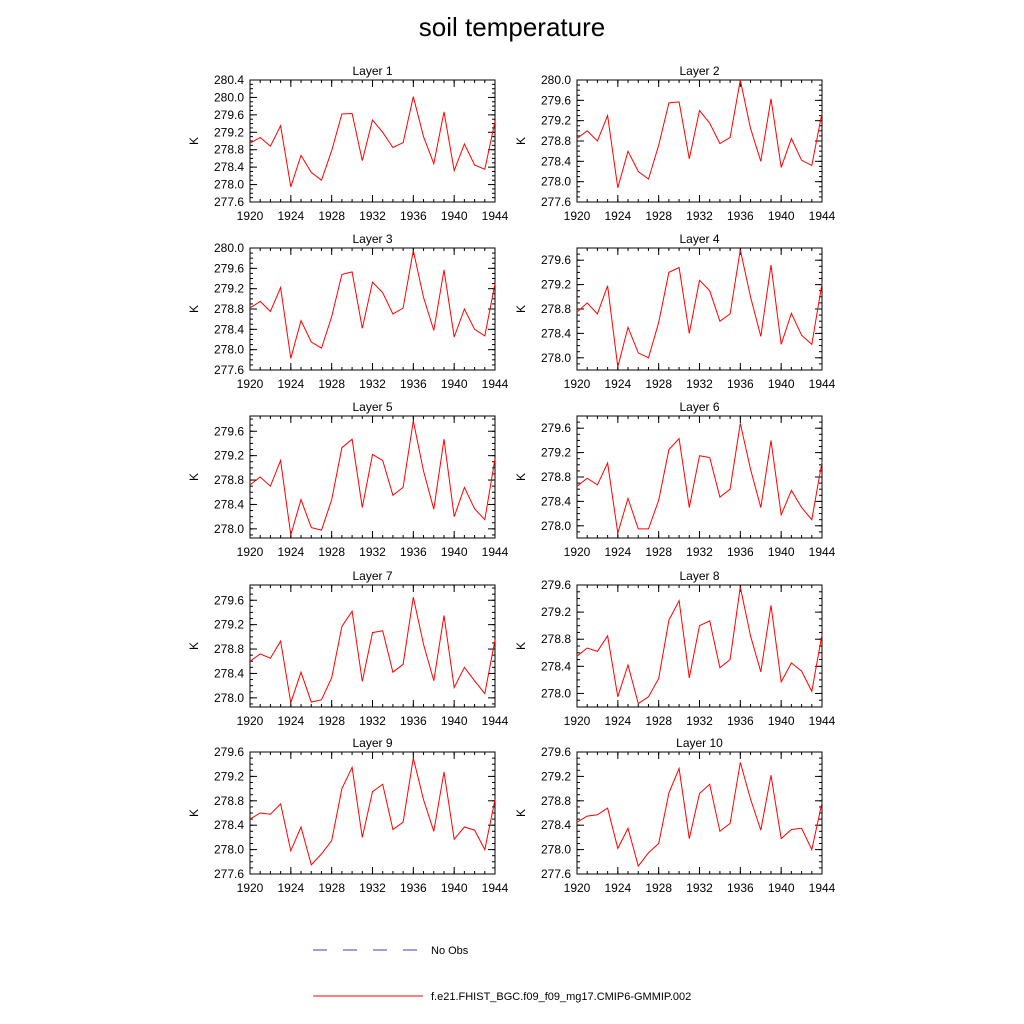 The width and height of the screenshot is (1024, 1024). What do you see at coordinates (699, 576) in the screenshot?
I see `panel-title: Layer 8` at bounding box center [699, 576].